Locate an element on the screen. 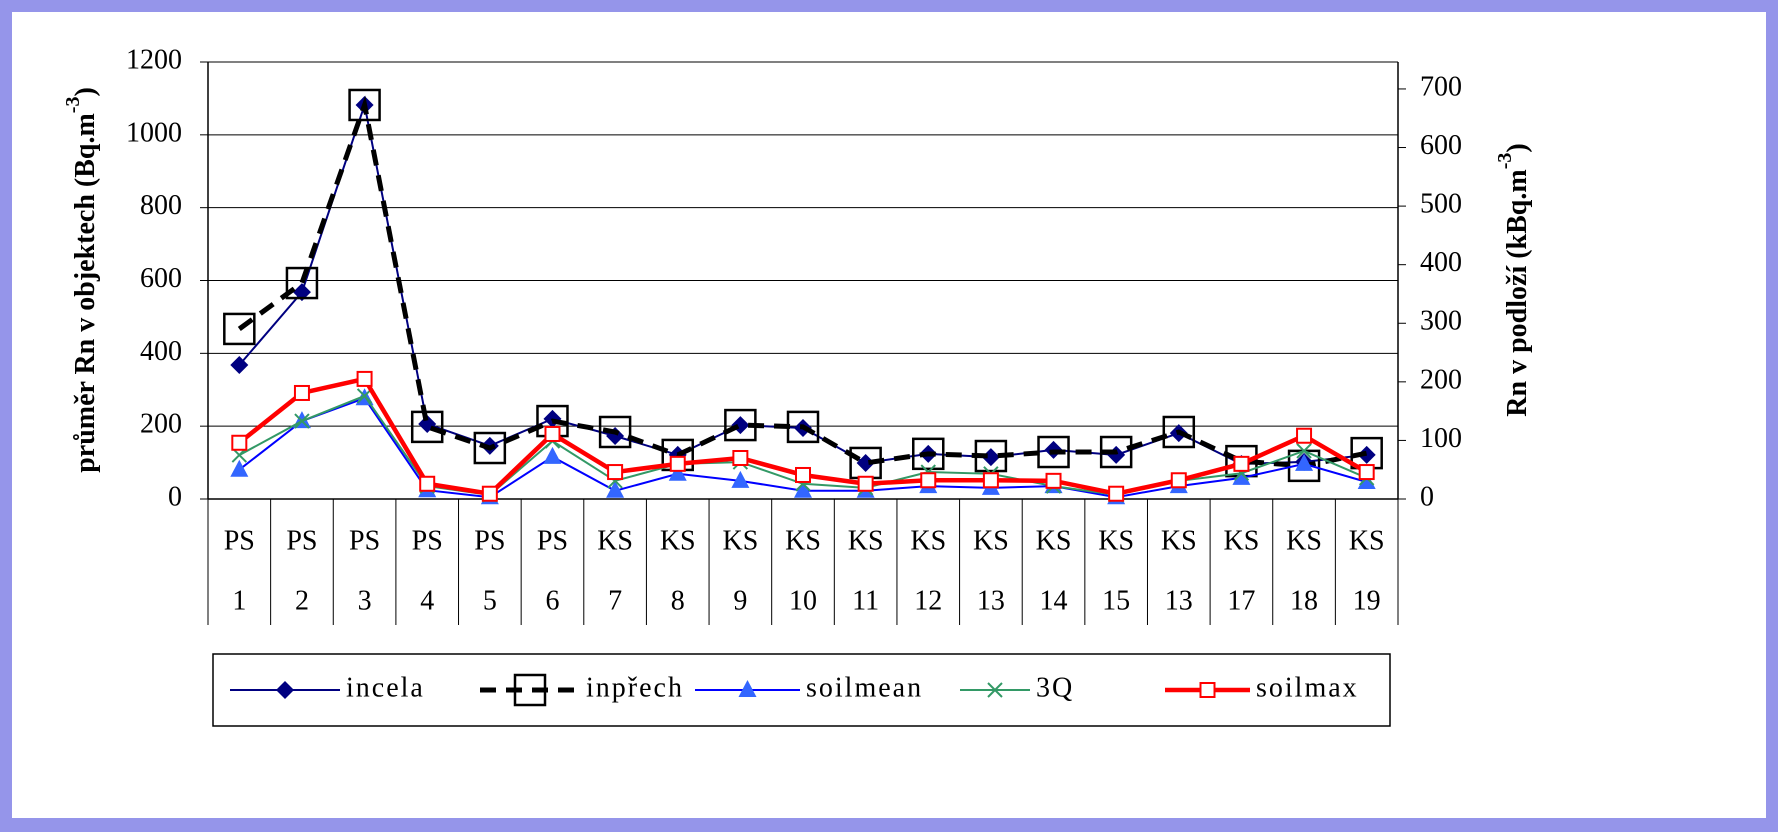  y2-label-end: ) is located at coordinates (1517, 147).